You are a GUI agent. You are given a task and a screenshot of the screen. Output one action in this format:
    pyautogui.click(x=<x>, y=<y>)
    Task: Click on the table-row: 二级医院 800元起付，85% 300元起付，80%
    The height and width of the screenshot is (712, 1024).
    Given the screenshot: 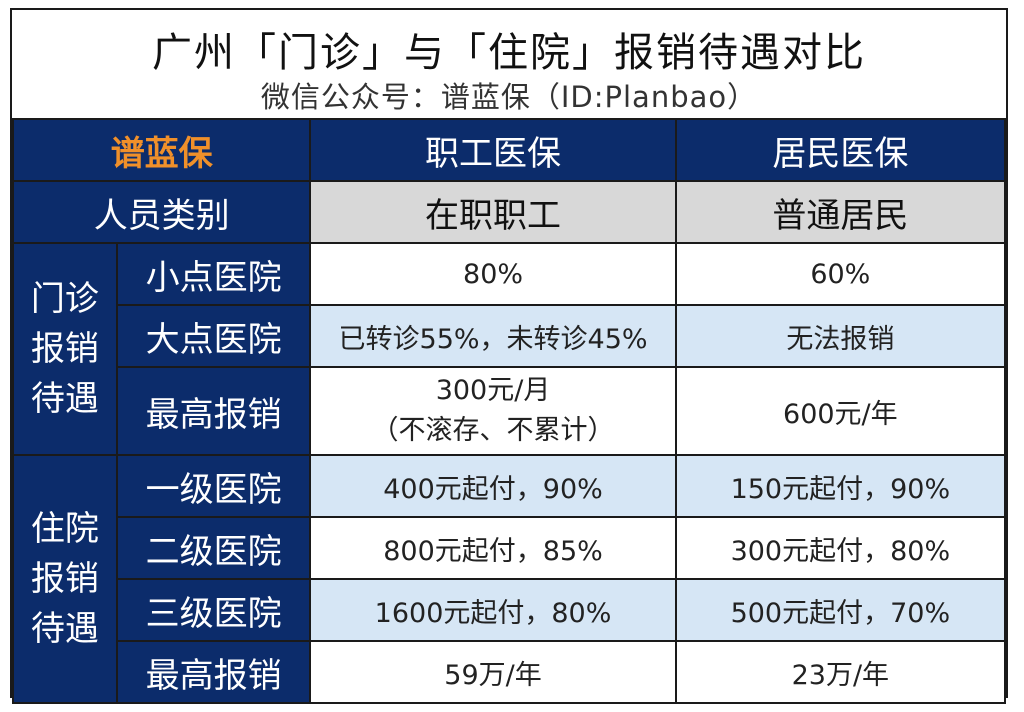 What is the action you would take?
    pyautogui.click(x=510, y=548)
    